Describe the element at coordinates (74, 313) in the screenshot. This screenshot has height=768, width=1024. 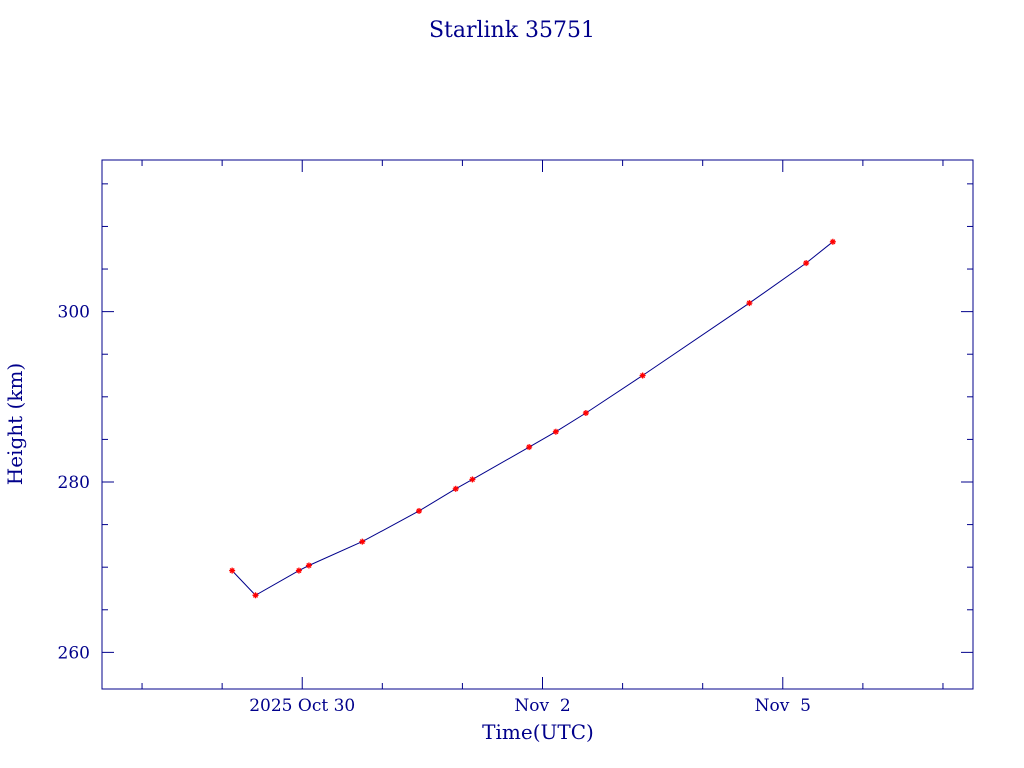
I see `y-tick-label: 300` at that location.